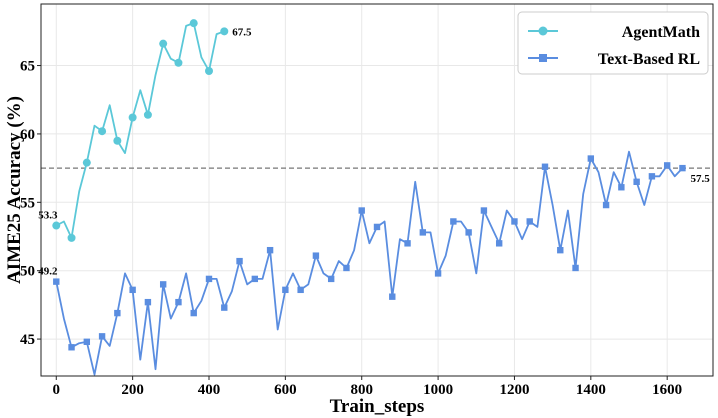 The width and height of the screenshot is (718, 418). What do you see at coordinates (27, 272) in the screenshot?
I see `y-tick-label: 50` at bounding box center [27, 272].